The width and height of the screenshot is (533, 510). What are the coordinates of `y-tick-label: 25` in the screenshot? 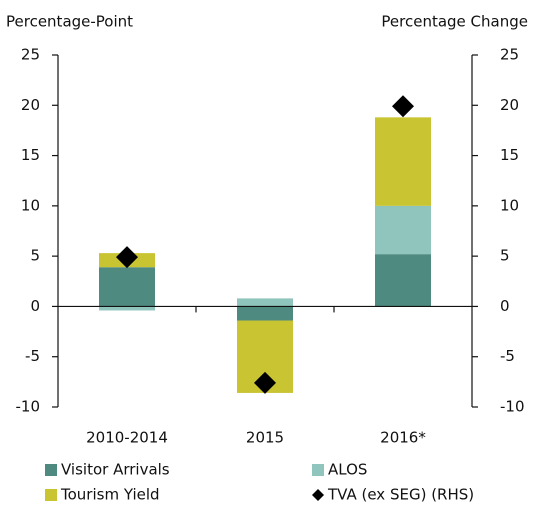 It's located at (30, 55).